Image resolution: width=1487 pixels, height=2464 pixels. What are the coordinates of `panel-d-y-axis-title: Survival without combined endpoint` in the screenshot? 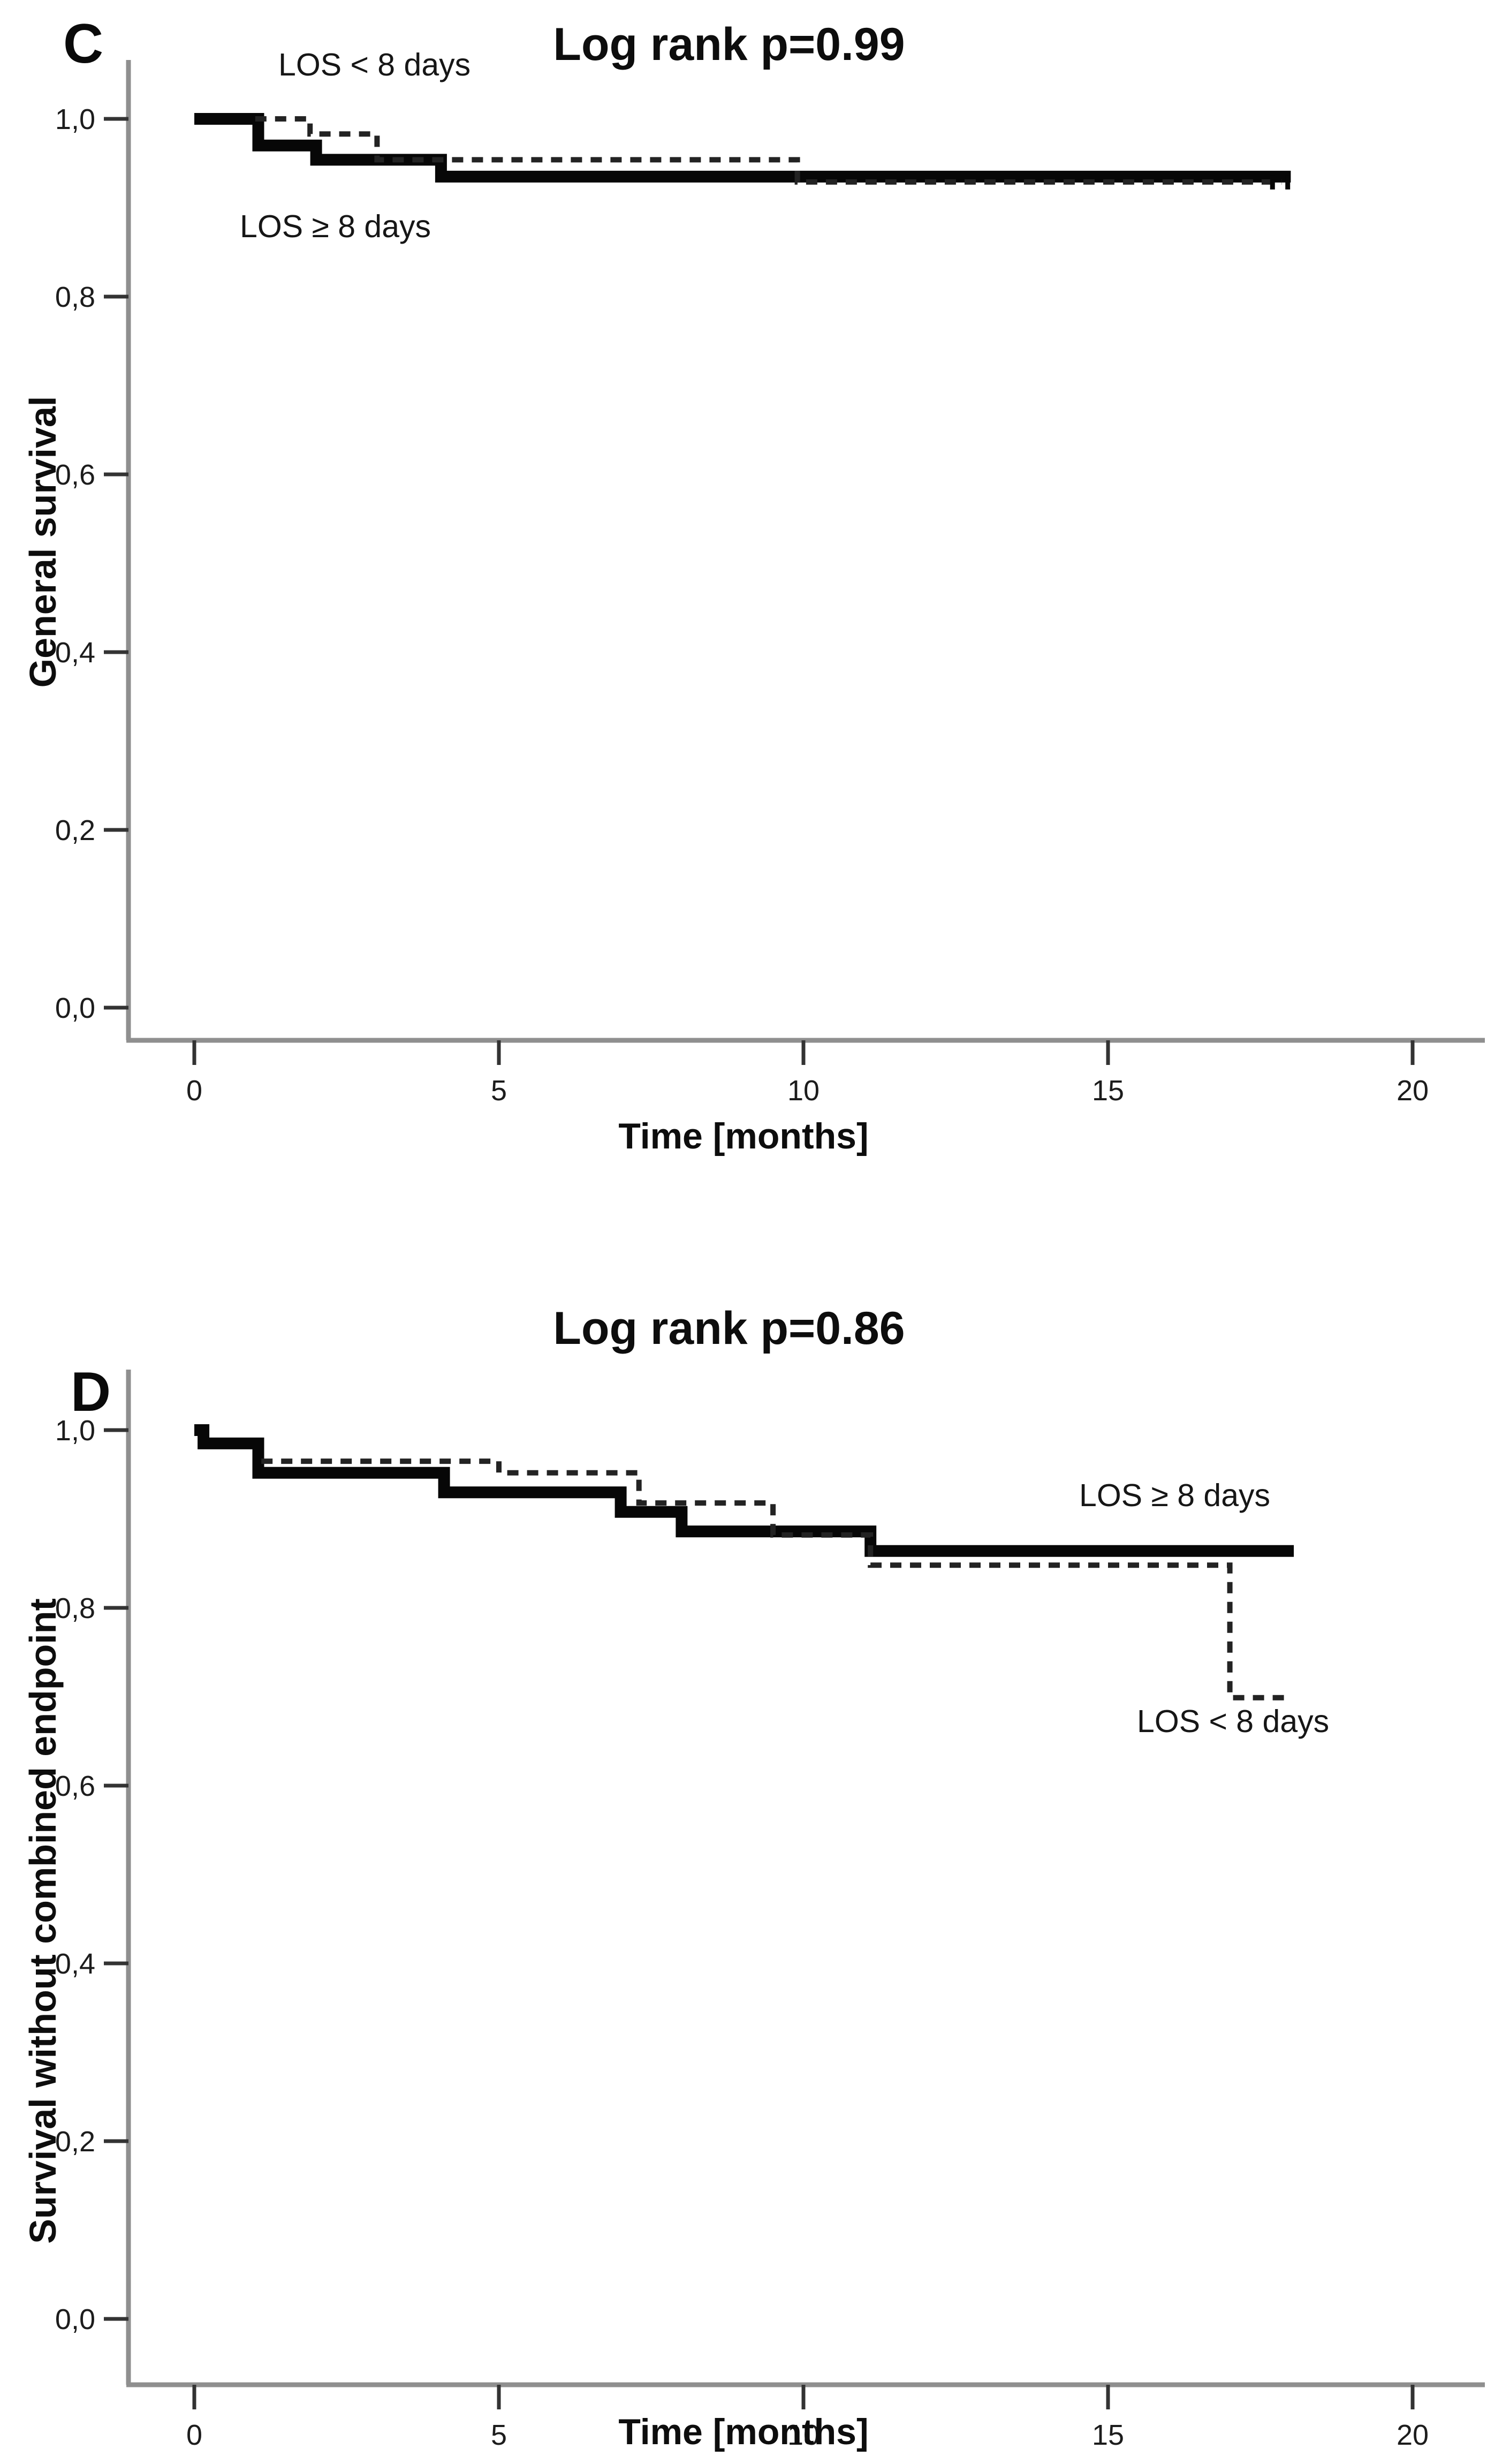 It's located at (43, 1921).